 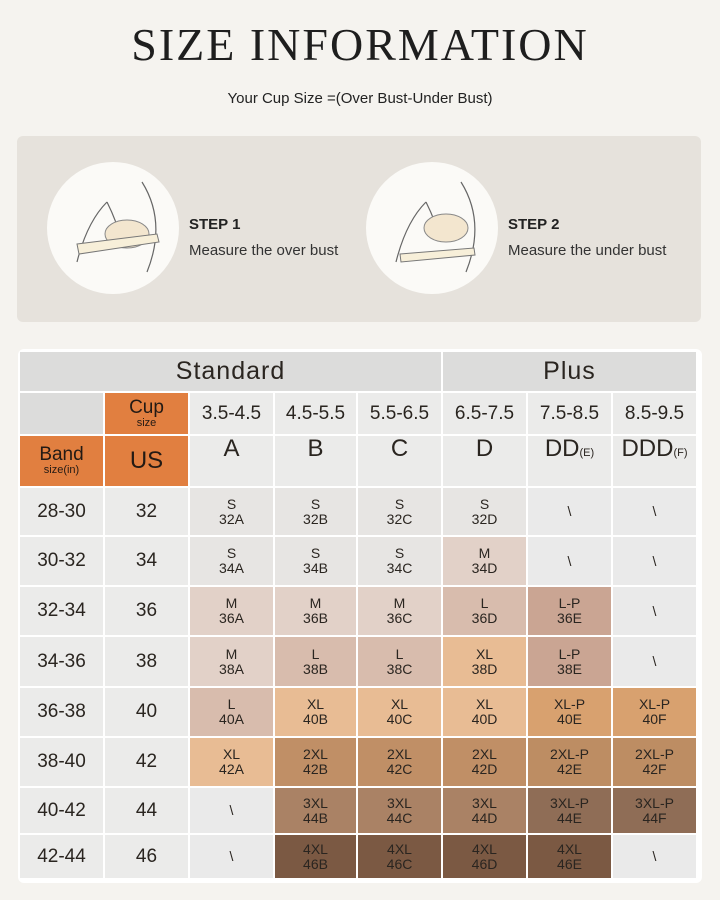 I want to click on step-label: STEP 2, so click(x=534, y=224).